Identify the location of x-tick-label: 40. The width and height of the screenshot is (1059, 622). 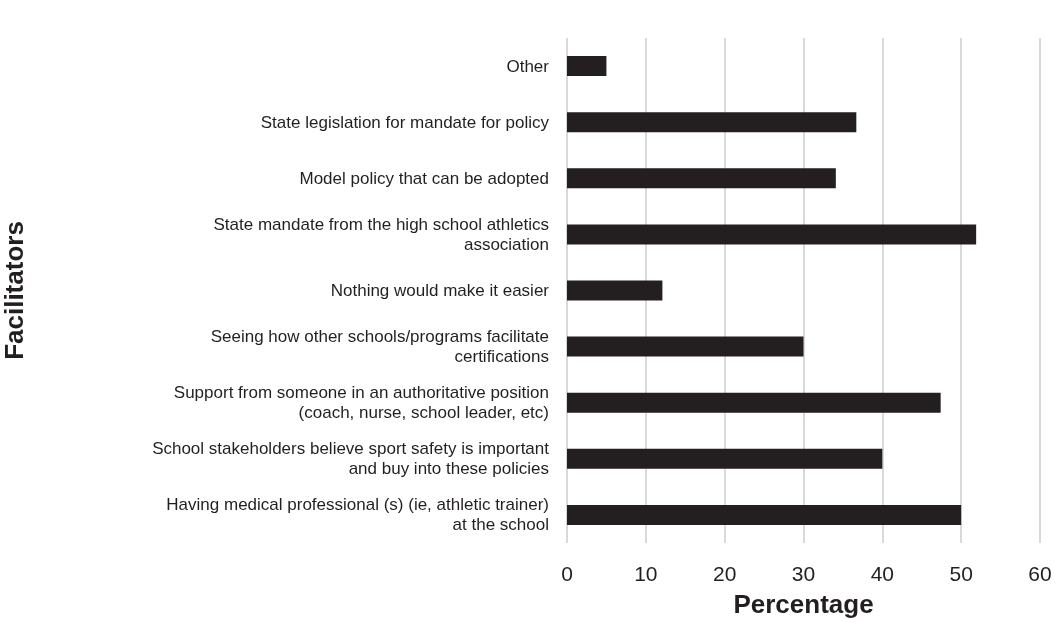
(882, 573).